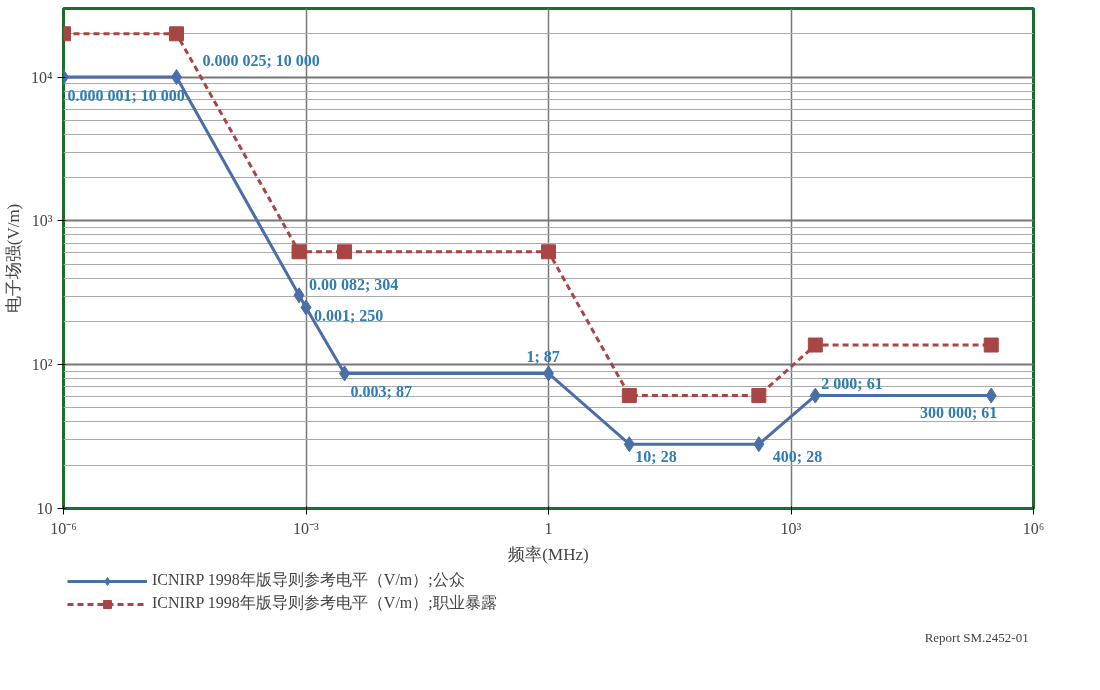 This screenshot has width=1100, height=690. What do you see at coordinates (42, 365) in the screenshot?
I see `y-tick-label: 10²` at bounding box center [42, 365].